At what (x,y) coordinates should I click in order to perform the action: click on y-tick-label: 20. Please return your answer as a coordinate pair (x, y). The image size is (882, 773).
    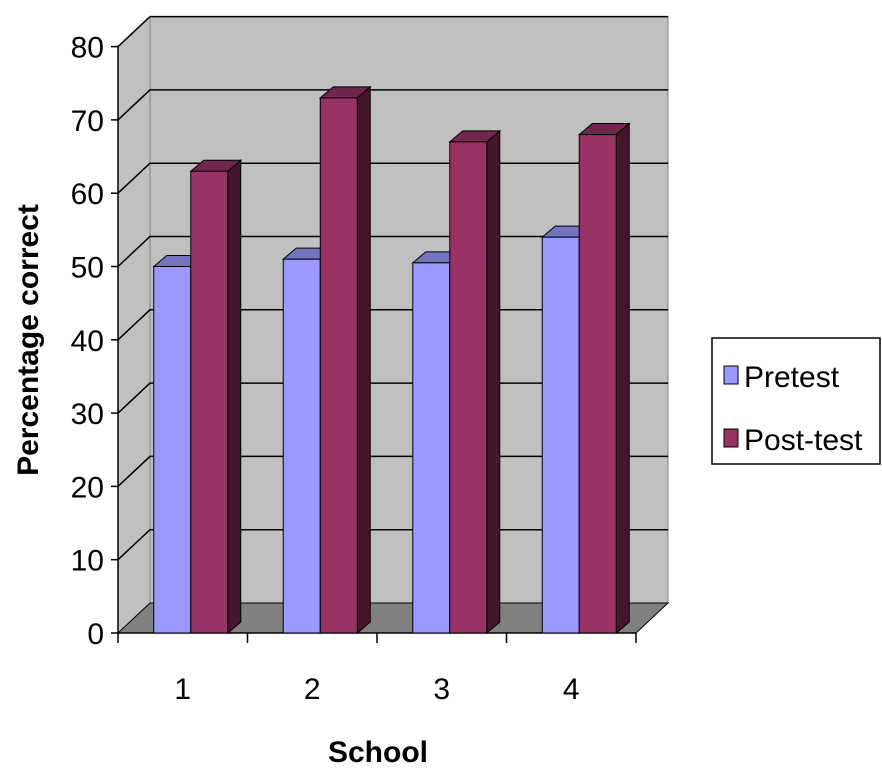
    Looking at the image, I should click on (87, 487).